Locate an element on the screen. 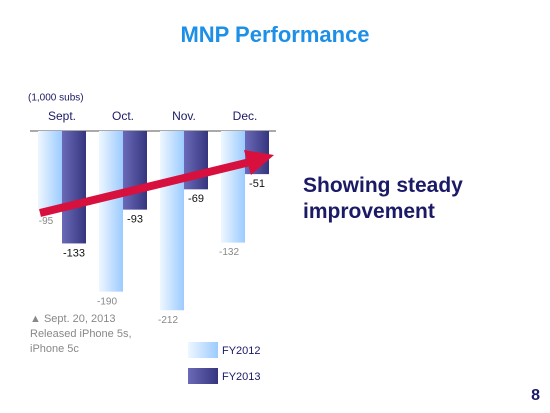  legend-label: FY2013 is located at coordinates (241, 377).